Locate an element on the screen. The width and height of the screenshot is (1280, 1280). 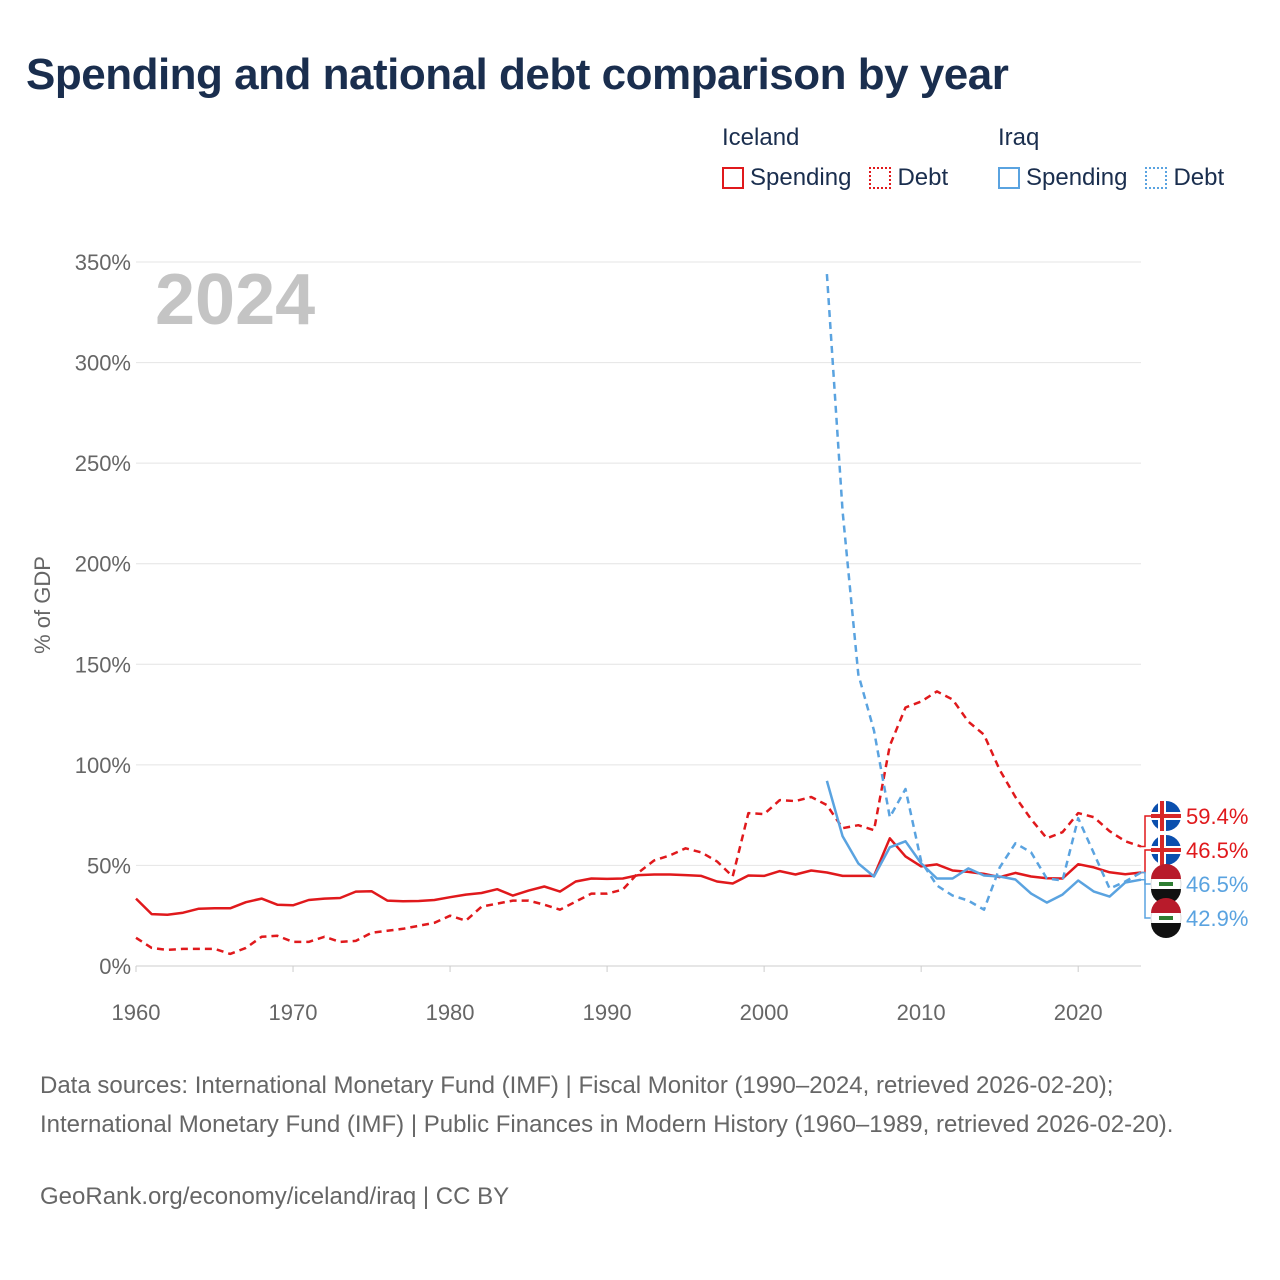
y-tick-label: 200% is located at coordinates (103, 564).